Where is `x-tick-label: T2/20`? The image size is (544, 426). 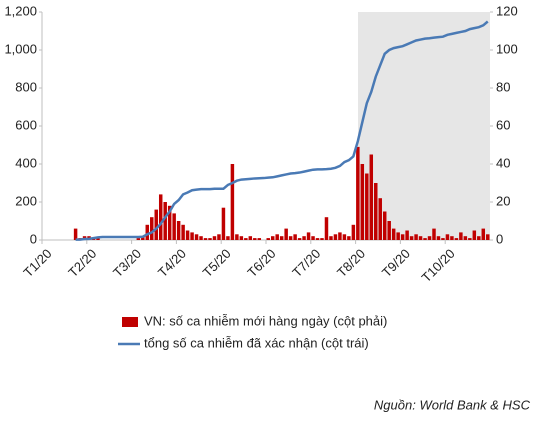
x-tick-label: T2/20 is located at coordinates (82, 263).